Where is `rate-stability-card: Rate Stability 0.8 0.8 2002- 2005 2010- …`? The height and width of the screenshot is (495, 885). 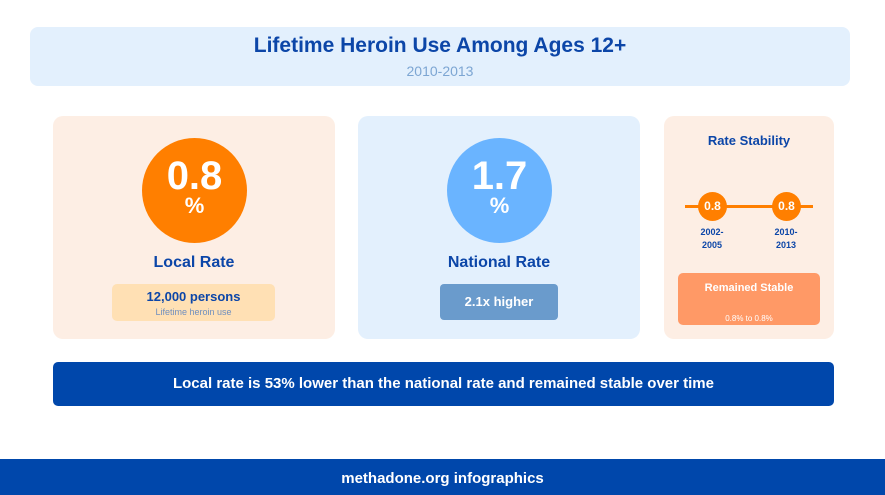 rate-stability-card: Rate Stability 0.8 0.8 2002- 2005 2010- … is located at coordinates (749, 227).